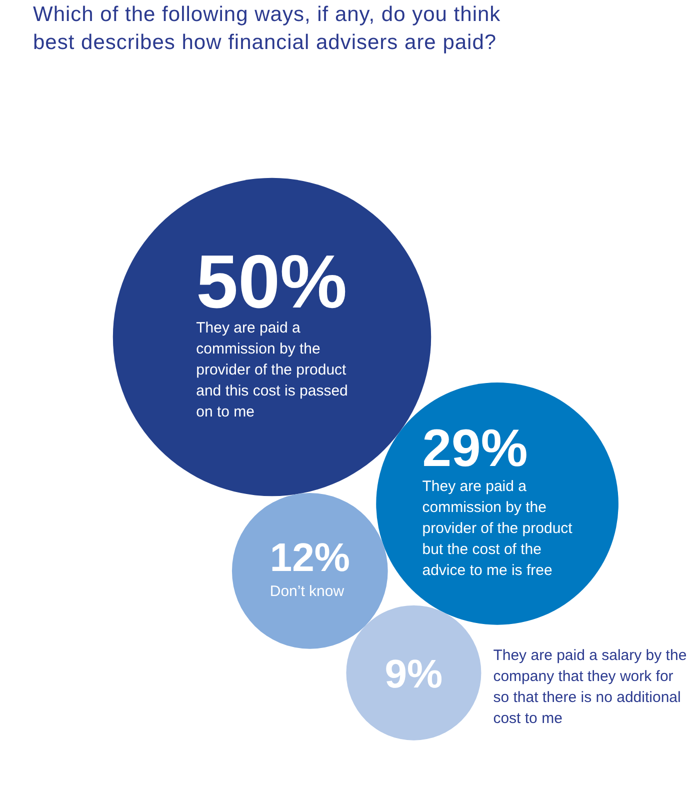 The height and width of the screenshot is (800, 700). What do you see at coordinates (307, 591) in the screenshot?
I see `category-label: Don’t know` at bounding box center [307, 591].